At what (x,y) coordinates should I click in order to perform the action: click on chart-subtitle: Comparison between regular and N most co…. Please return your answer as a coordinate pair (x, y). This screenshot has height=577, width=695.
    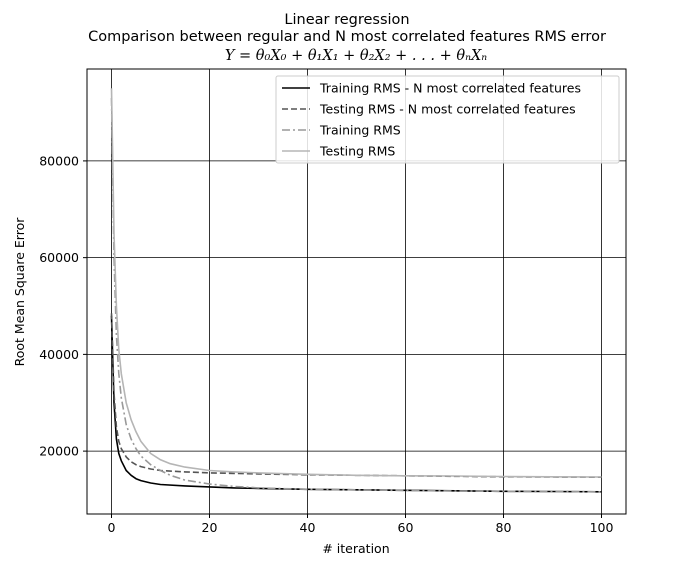
    Looking at the image, I should click on (347, 37).